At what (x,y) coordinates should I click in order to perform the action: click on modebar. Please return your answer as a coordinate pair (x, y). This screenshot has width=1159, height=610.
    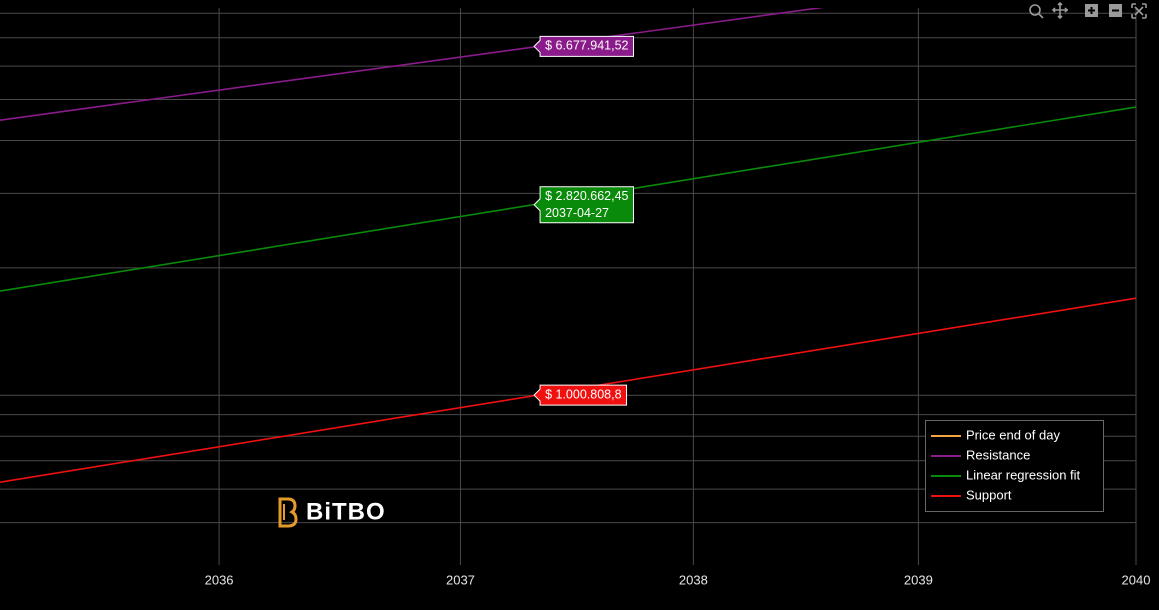
    Looking at the image, I should click on (1088, 10).